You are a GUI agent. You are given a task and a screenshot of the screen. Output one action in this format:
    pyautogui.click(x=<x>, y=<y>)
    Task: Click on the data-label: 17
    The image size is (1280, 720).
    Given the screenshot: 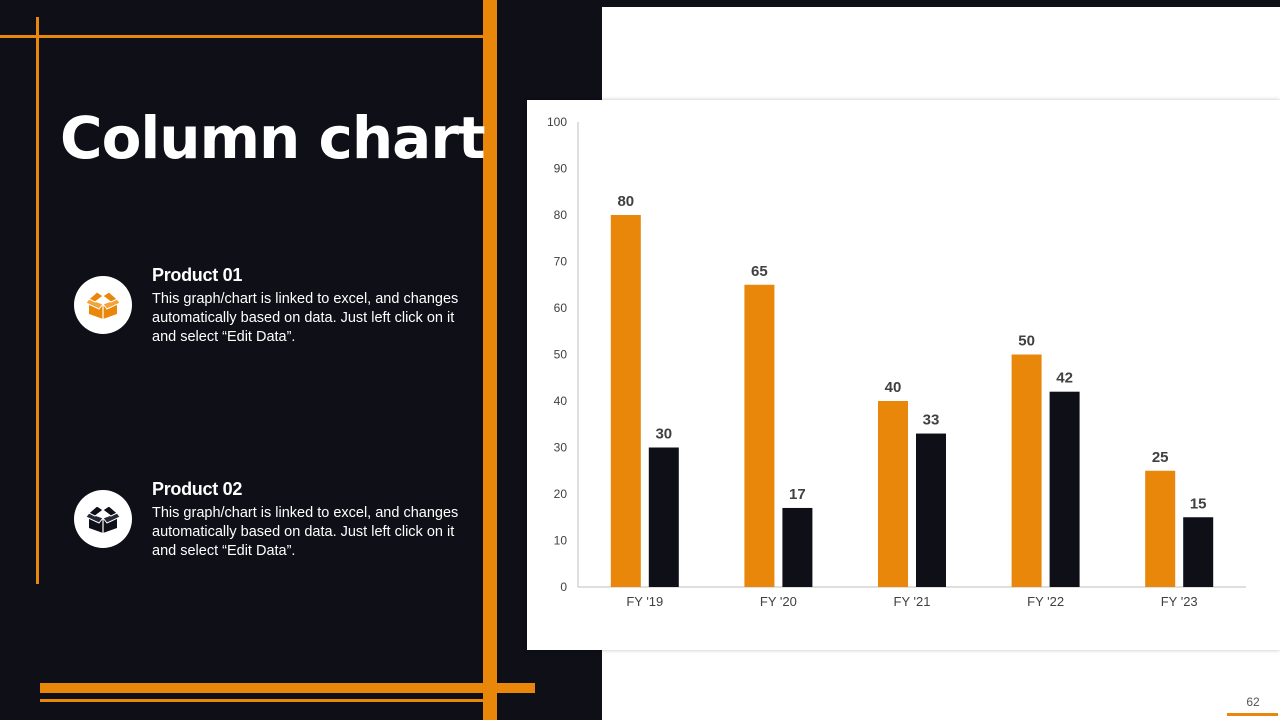 What is the action you would take?
    pyautogui.click(x=797, y=494)
    